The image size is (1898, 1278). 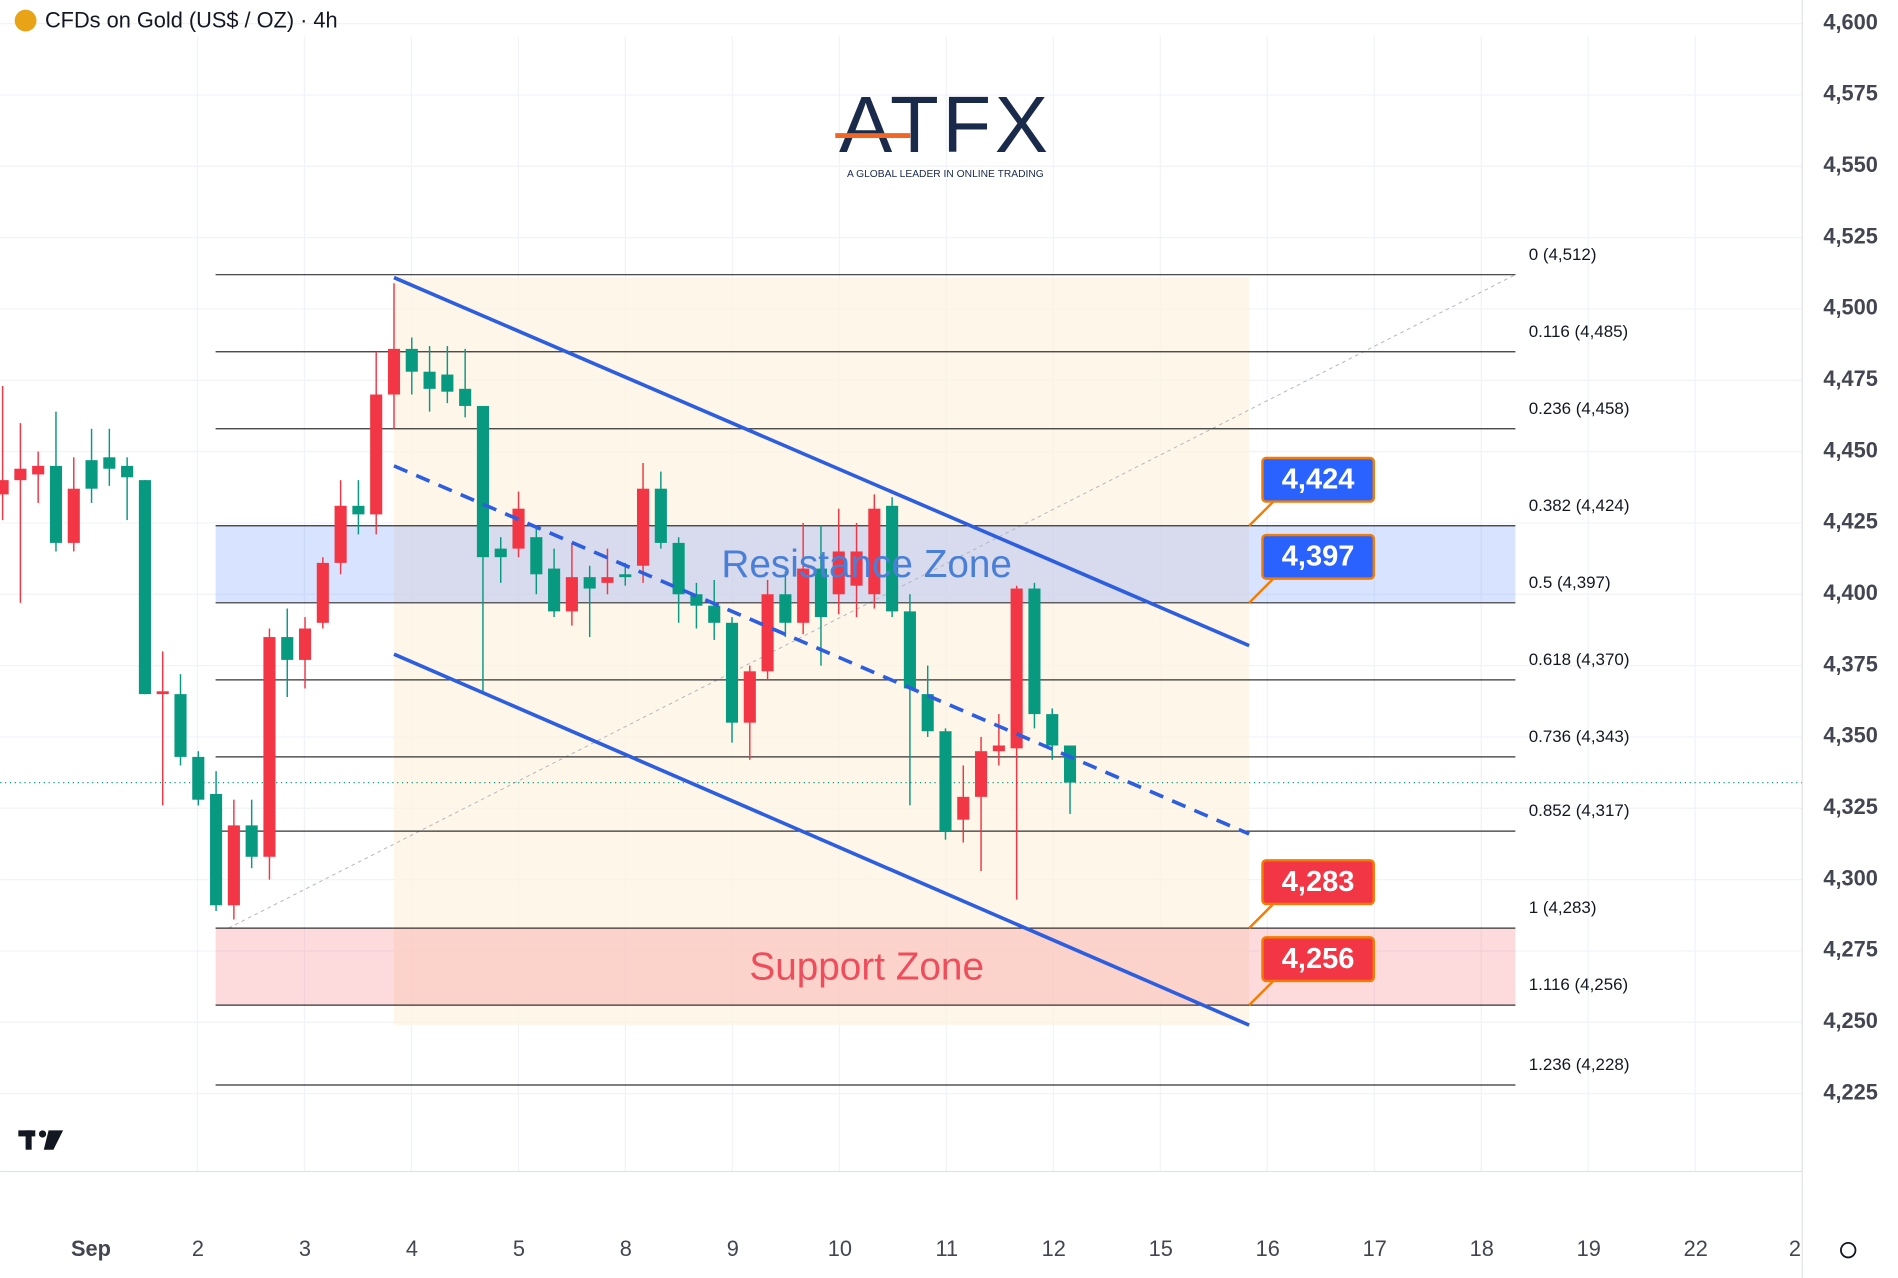 What do you see at coordinates (1268, 1248) in the screenshot?
I see `x-tick-label: 16` at bounding box center [1268, 1248].